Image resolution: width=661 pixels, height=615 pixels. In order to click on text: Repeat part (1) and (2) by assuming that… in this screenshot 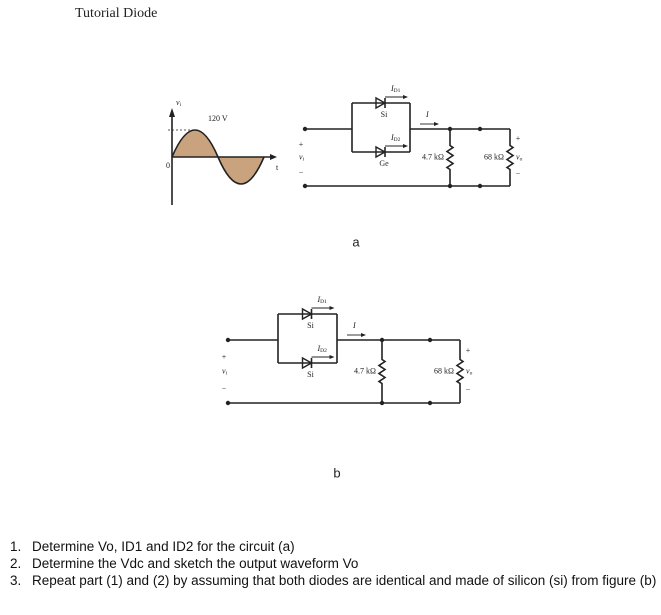, I will do `click(344, 580)`.